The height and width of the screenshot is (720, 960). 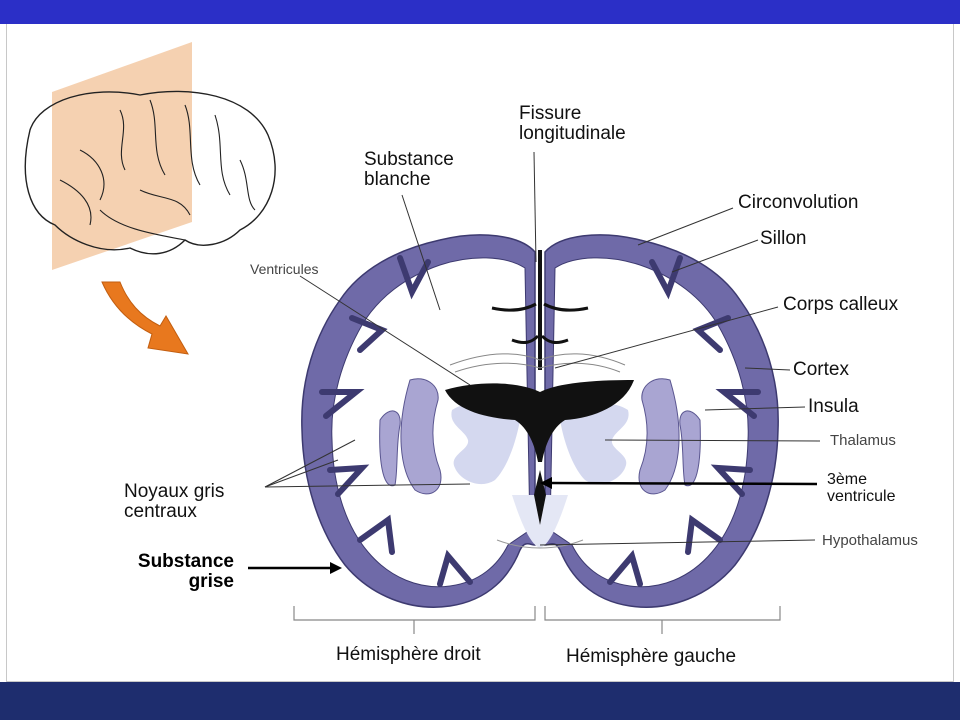 I want to click on label-hypothalamus: Hypothalamus, so click(x=870, y=540).